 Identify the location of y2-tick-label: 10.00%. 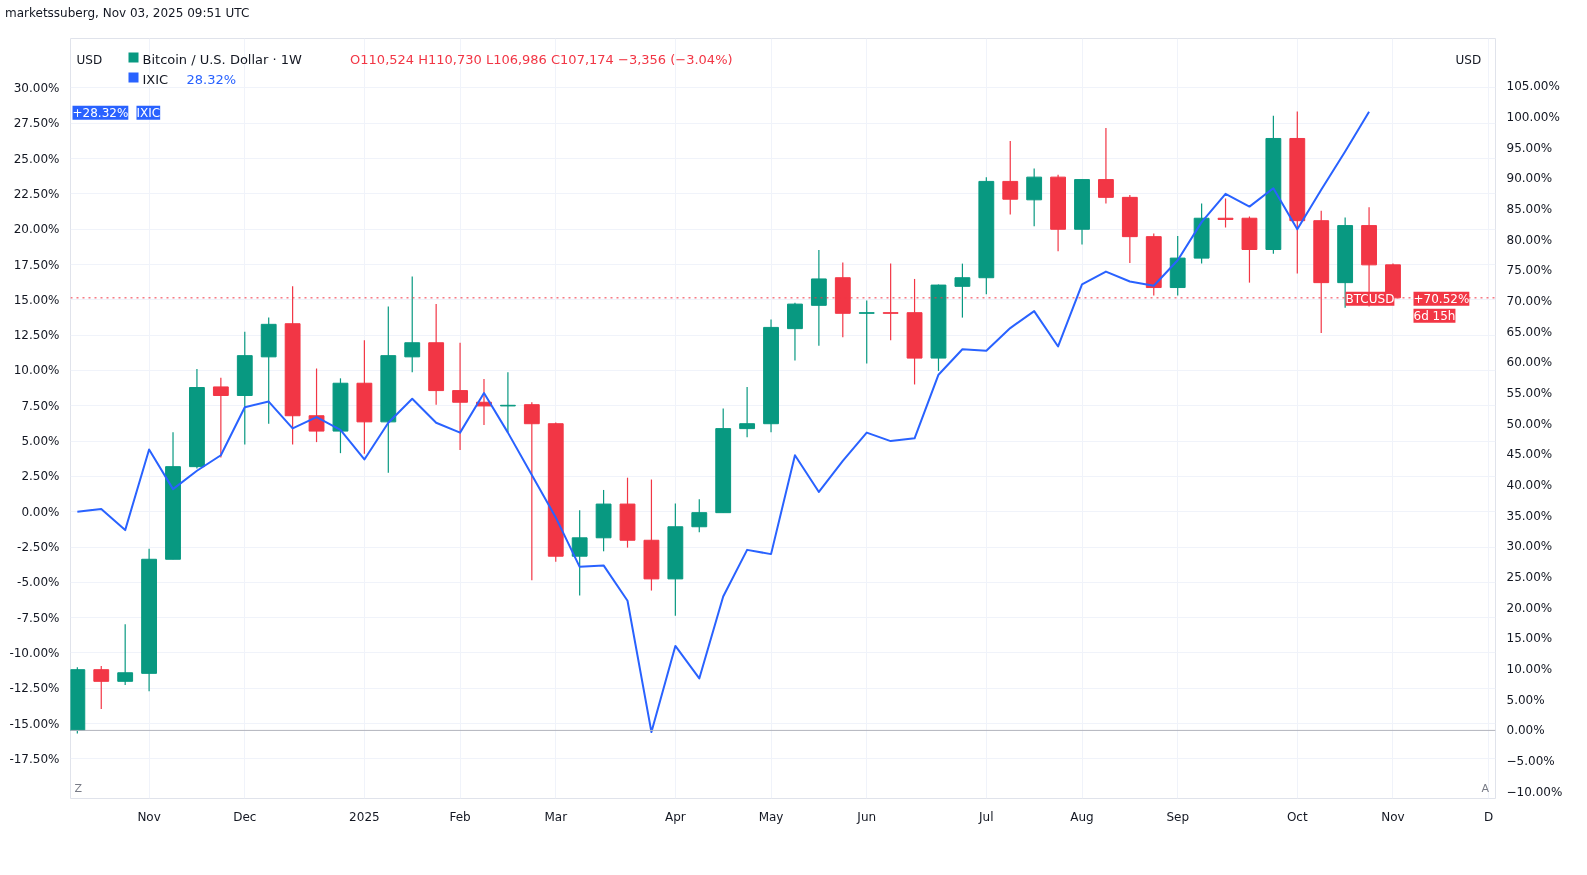
(1529, 669).